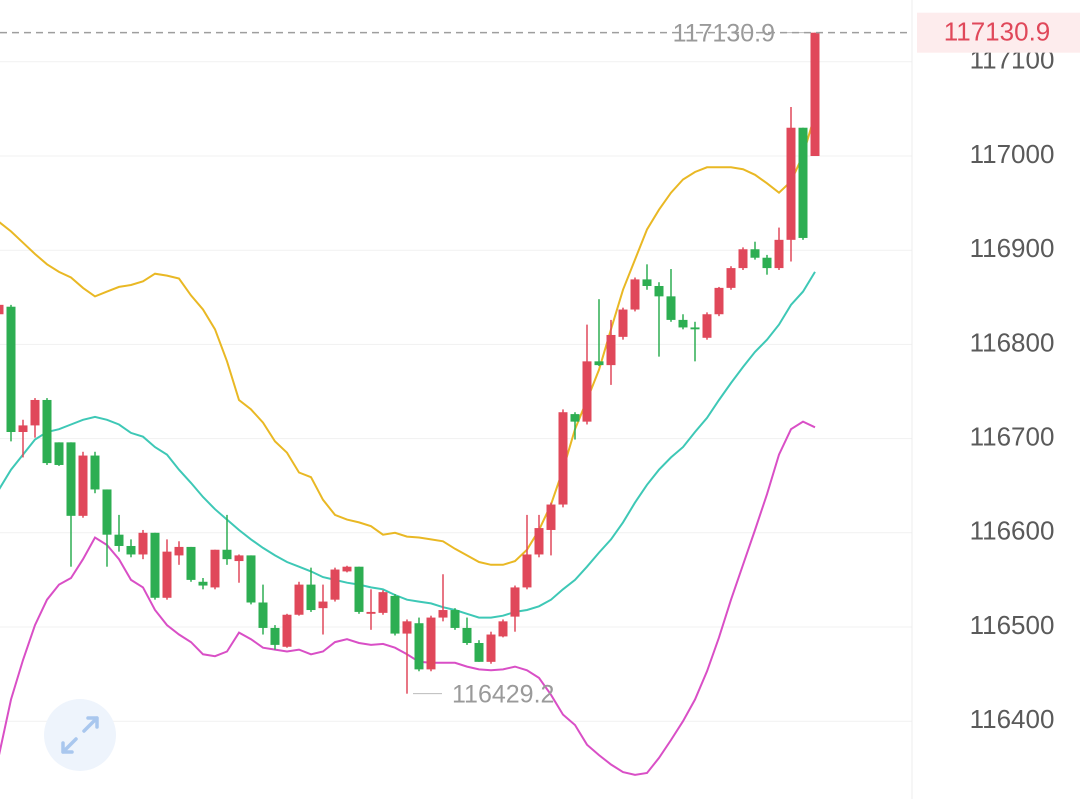 The height and width of the screenshot is (799, 1080). I want to click on y-tick-label: 116500, so click(1012, 625).